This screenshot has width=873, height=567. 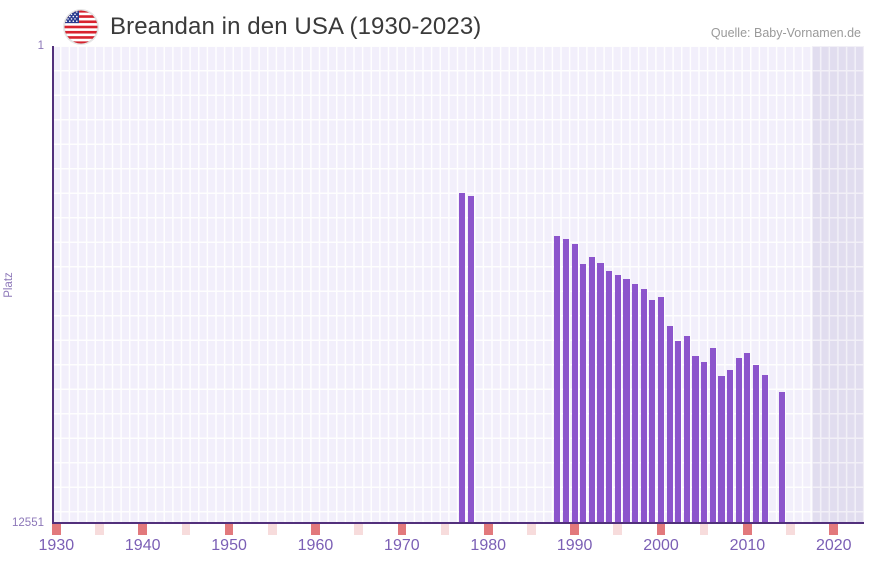 I want to click on us-flag-icon, so click(x=81, y=27).